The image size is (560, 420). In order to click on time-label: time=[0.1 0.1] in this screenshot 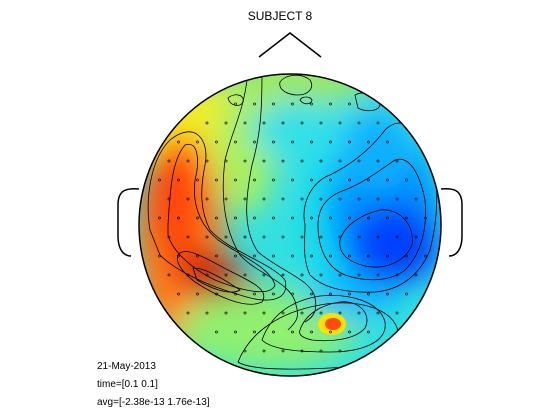, I will do `click(127, 384)`.